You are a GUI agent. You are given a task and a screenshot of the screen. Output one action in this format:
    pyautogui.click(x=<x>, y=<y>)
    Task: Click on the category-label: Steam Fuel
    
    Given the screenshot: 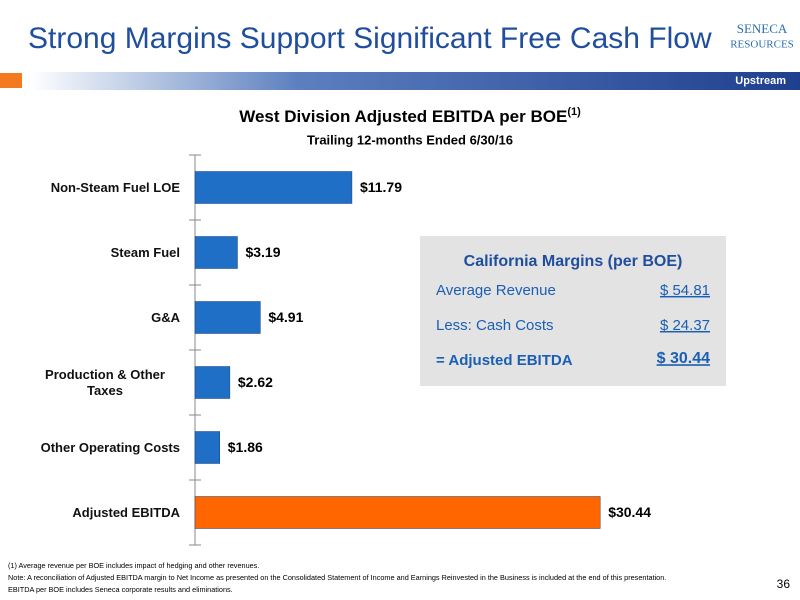 What is the action you would take?
    pyautogui.click(x=145, y=252)
    